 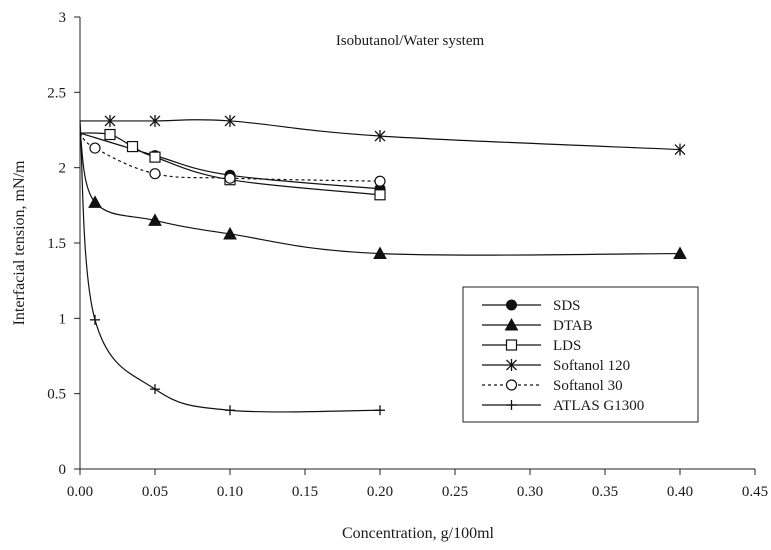 What do you see at coordinates (380, 492) in the screenshot?
I see `x-tick-label: 0.20` at bounding box center [380, 492].